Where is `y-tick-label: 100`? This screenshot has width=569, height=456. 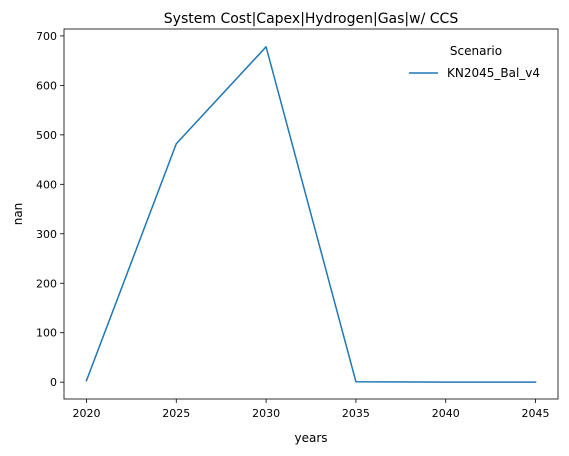
y-tick-label: 100 is located at coordinates (46, 333).